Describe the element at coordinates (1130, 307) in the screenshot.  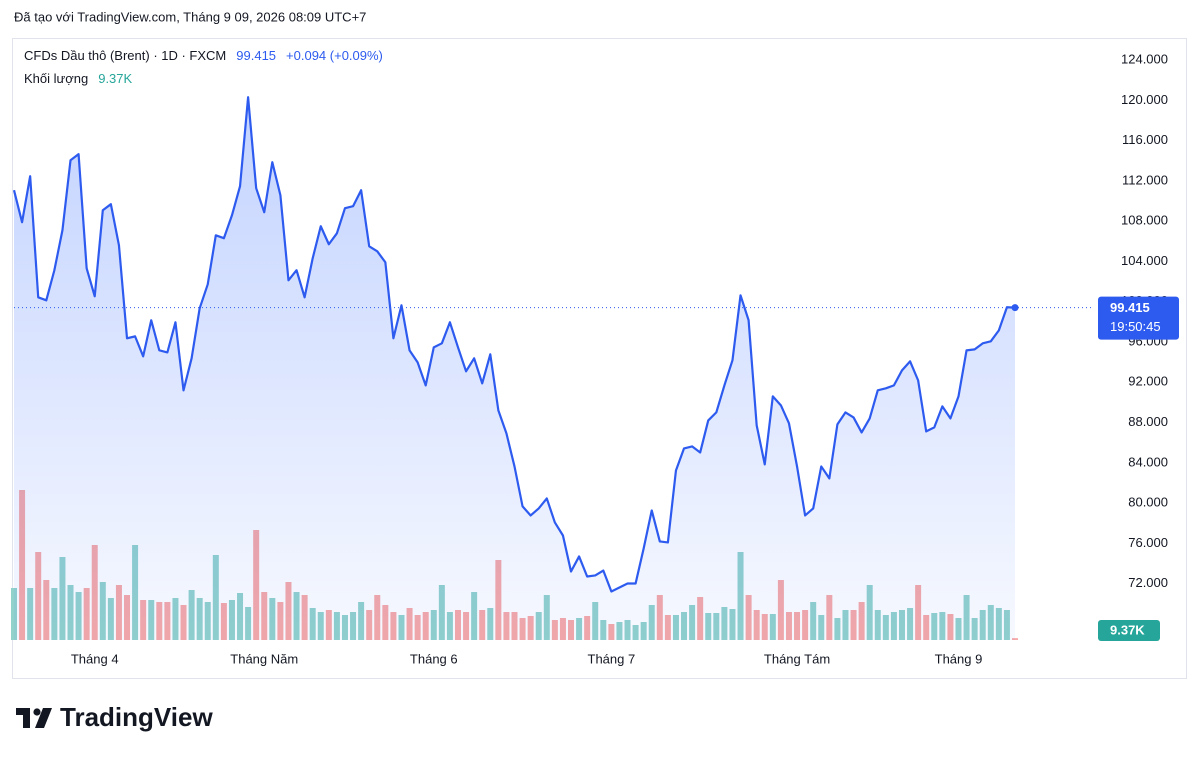
I see `price-badge-value: 99.415` at that location.